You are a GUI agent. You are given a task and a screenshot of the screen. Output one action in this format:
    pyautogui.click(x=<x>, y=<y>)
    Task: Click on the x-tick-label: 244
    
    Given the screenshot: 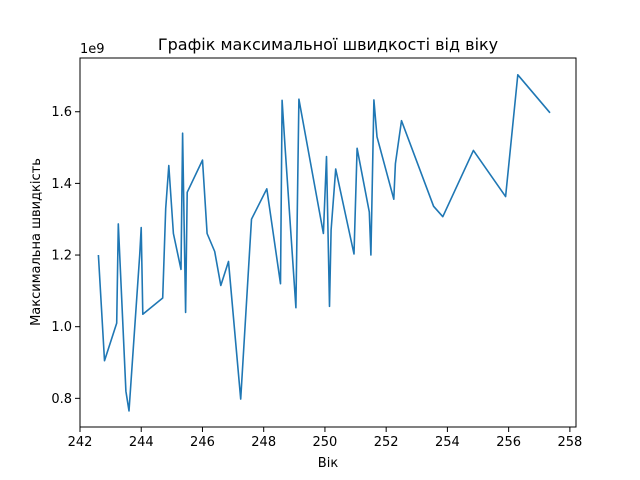 What is the action you would take?
    pyautogui.click(x=141, y=442)
    